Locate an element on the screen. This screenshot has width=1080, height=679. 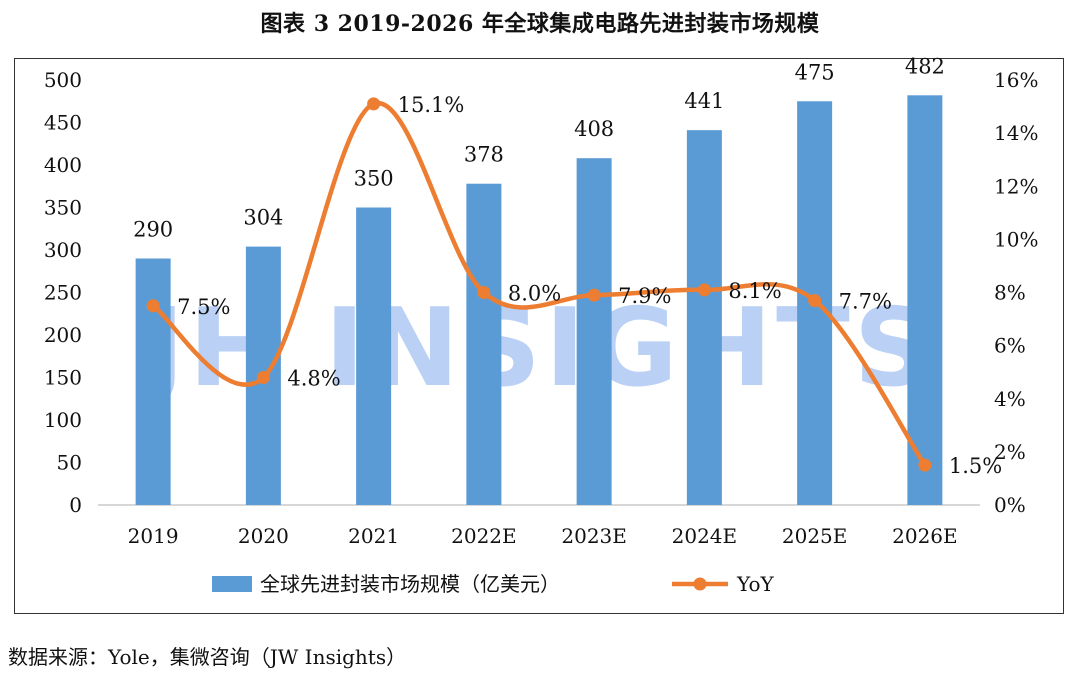
yoy-data-label: 15.1% is located at coordinates (431, 105).